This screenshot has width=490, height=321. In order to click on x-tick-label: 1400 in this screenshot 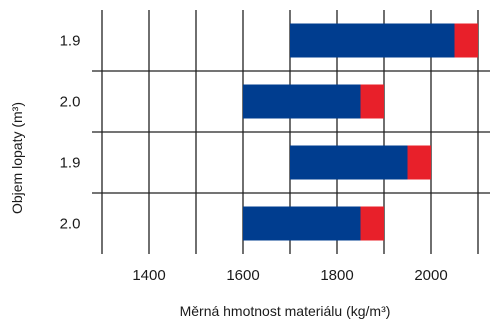, I will do `click(148, 275)`.